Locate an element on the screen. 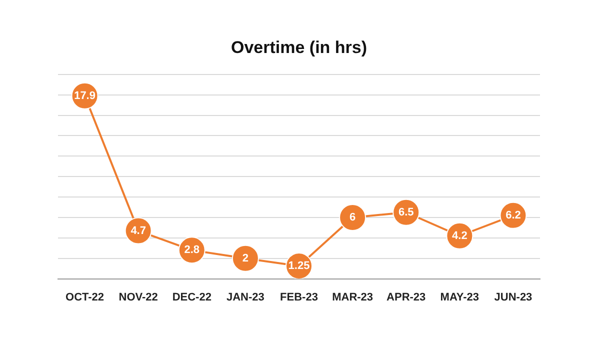 The width and height of the screenshot is (600, 338). chart-title: Overtime (in hrs) is located at coordinates (299, 47).